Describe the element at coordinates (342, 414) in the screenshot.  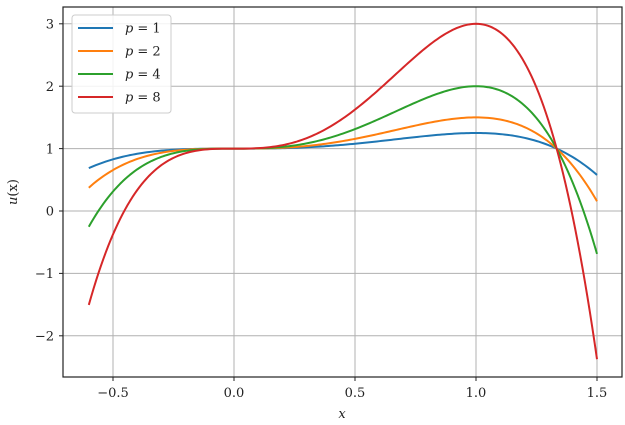
I see `x-axis-label: x` at that location.